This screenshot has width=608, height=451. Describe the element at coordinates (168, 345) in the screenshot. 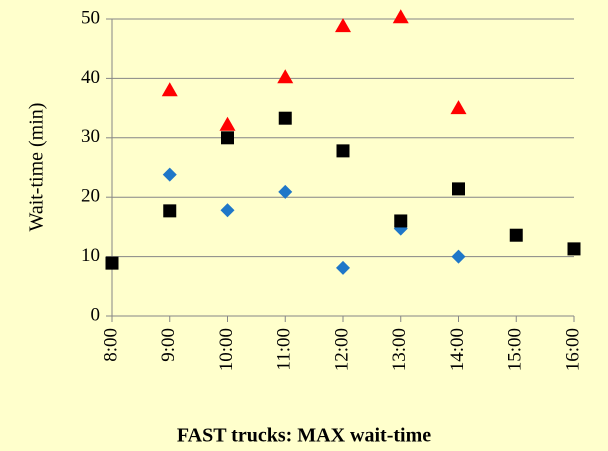

I see `x-tick-label: 9:00` at that location.